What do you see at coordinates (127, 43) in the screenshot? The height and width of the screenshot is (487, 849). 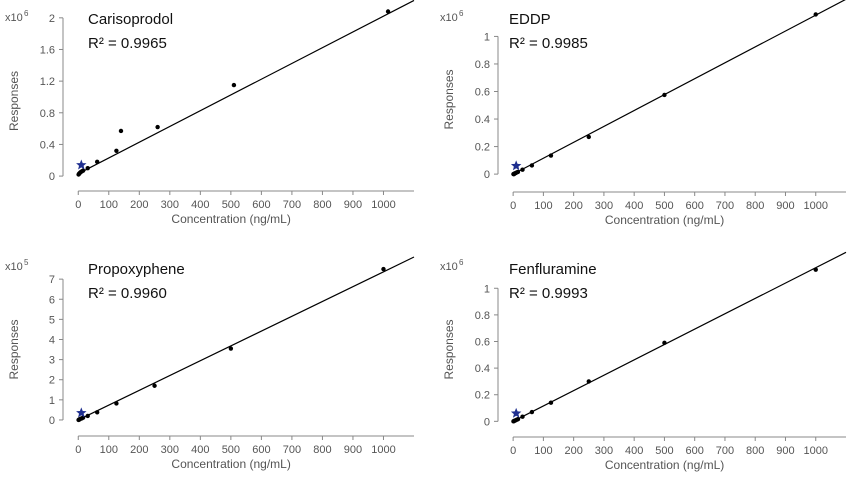 I see `r2-label: R² = 0.9965` at bounding box center [127, 43].